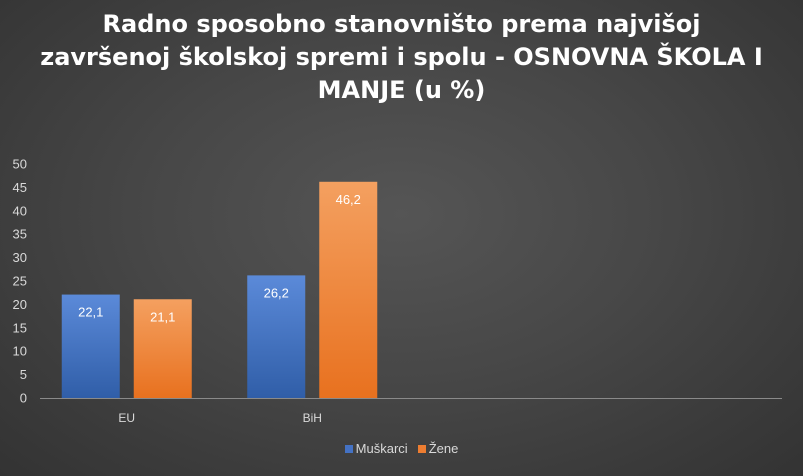  I want to click on y-tick-label: 45, so click(20, 187).